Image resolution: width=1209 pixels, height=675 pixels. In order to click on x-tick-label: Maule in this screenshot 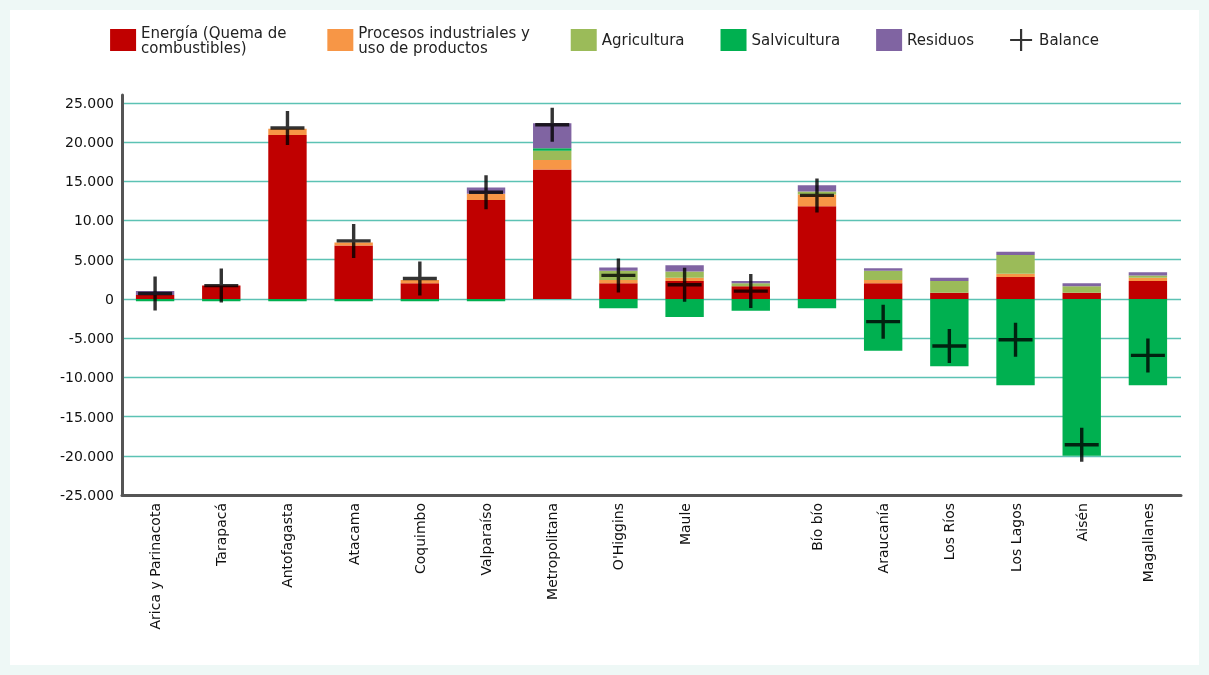, I will do `click(684, 524)`.